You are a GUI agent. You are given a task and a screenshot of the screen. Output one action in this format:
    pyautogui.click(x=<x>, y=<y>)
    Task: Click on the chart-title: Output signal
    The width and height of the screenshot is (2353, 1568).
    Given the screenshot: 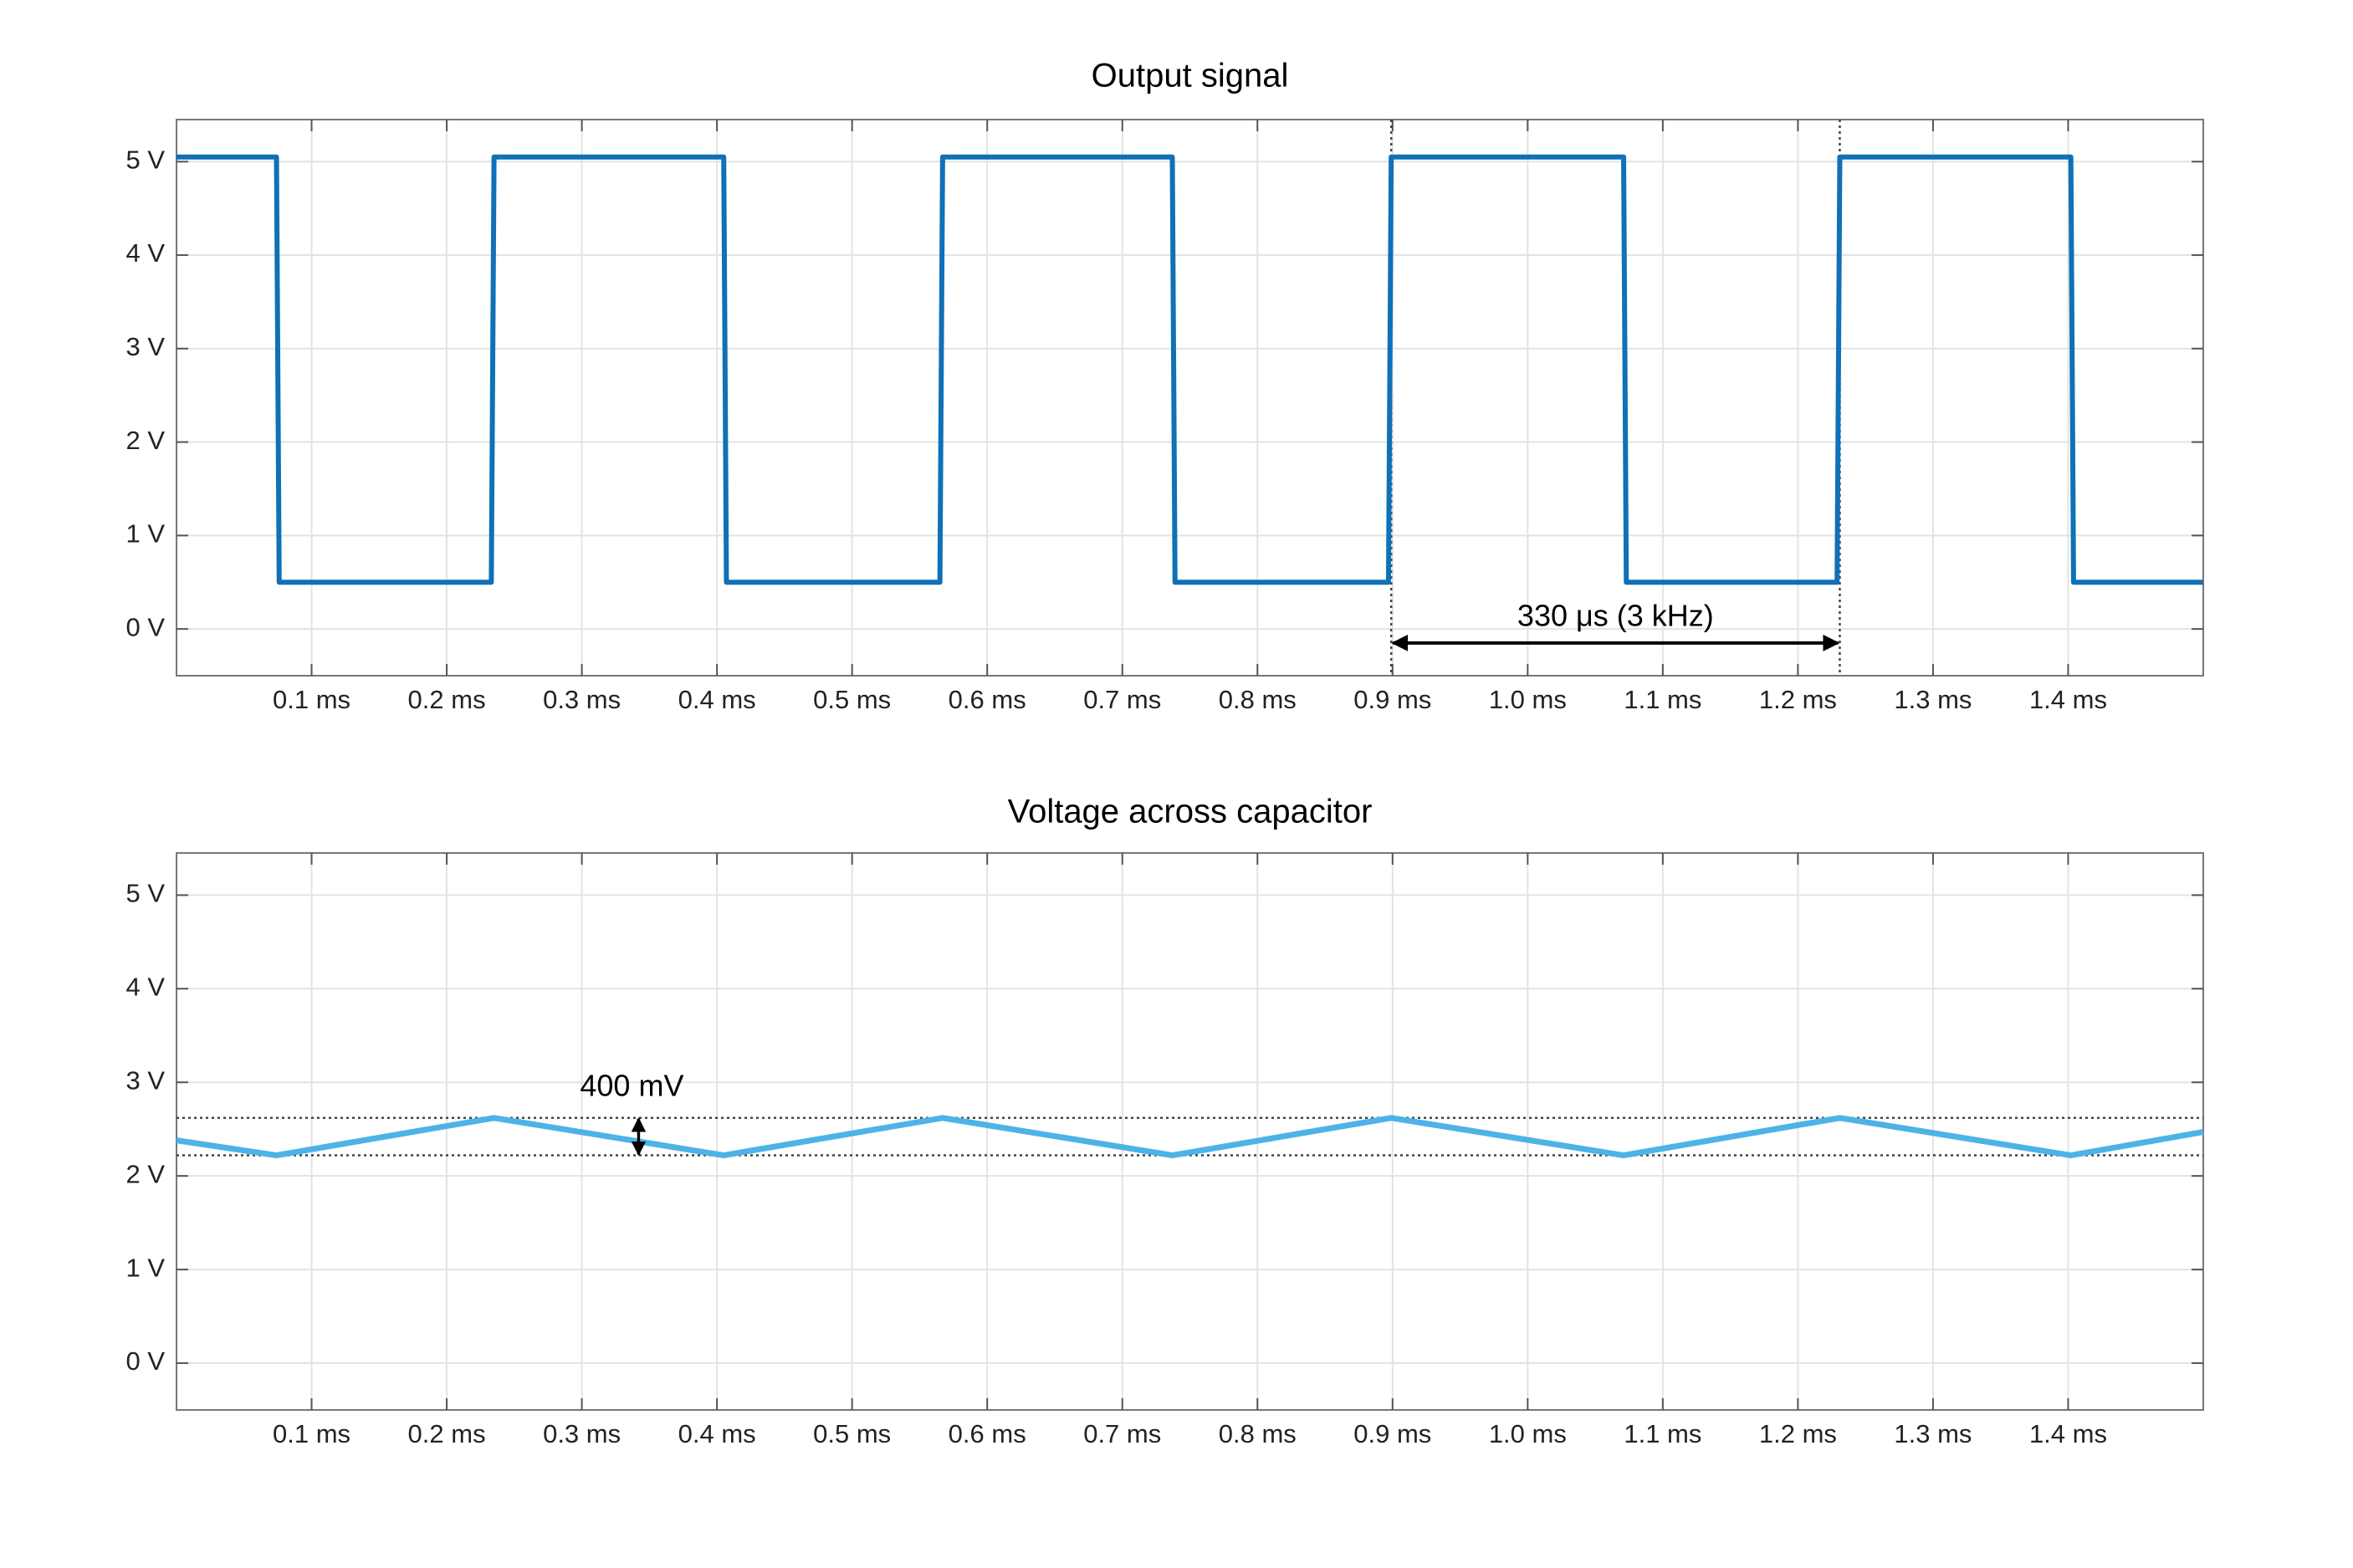 What is the action you would take?
    pyautogui.click(x=1190, y=76)
    